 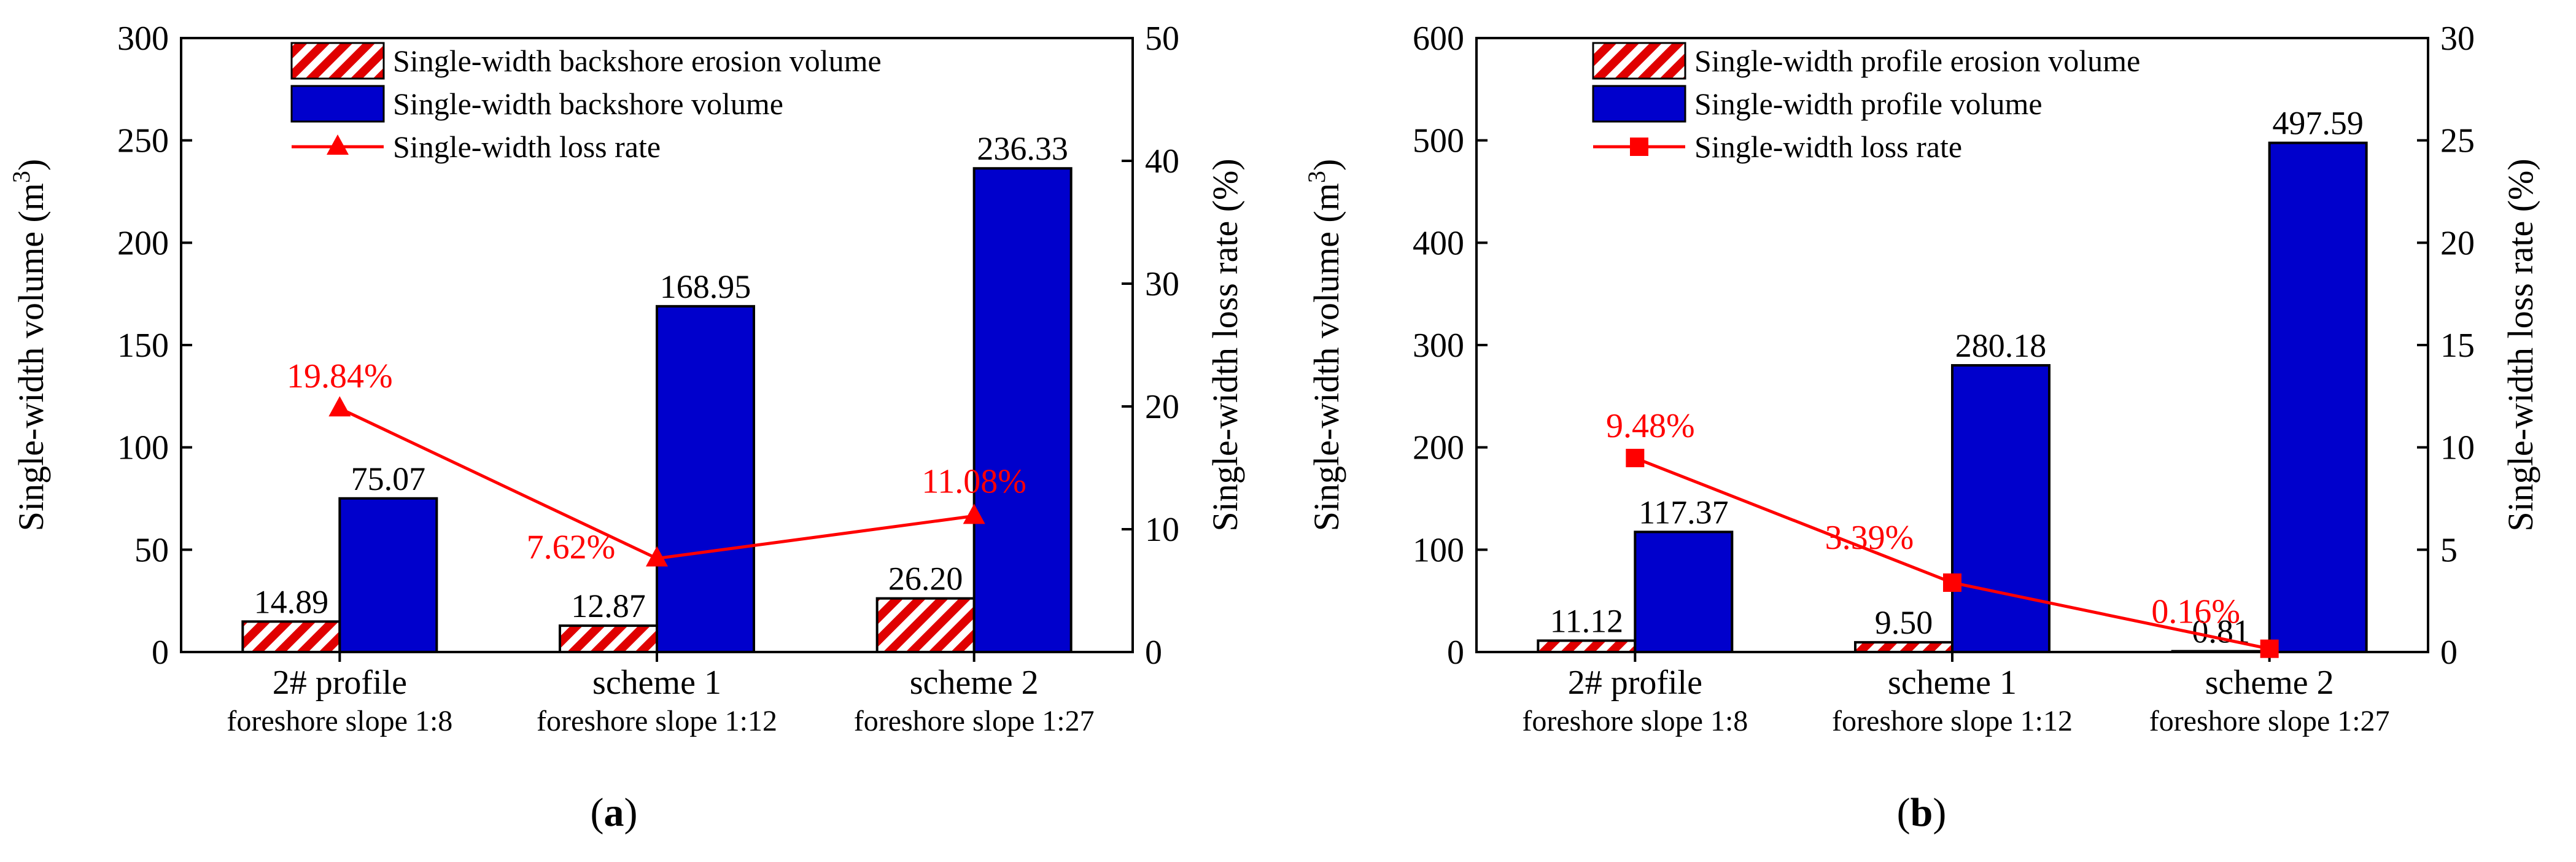 What do you see at coordinates (1438, 141) in the screenshot?
I see `y-tick-label: 500` at bounding box center [1438, 141].